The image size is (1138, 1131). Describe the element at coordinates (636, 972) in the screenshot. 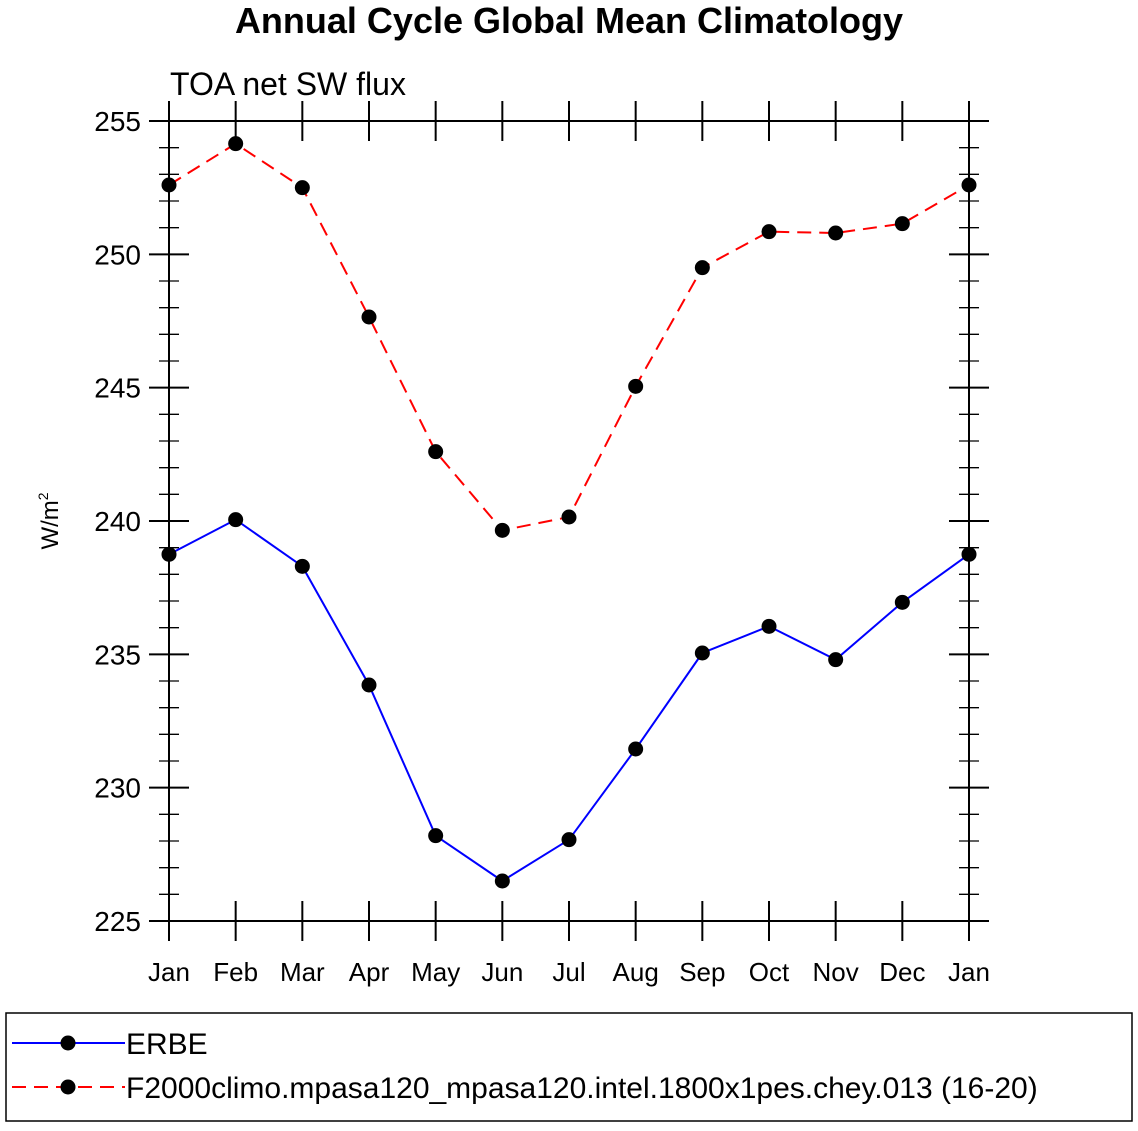

I see `x-tick-label: Aug` at that location.